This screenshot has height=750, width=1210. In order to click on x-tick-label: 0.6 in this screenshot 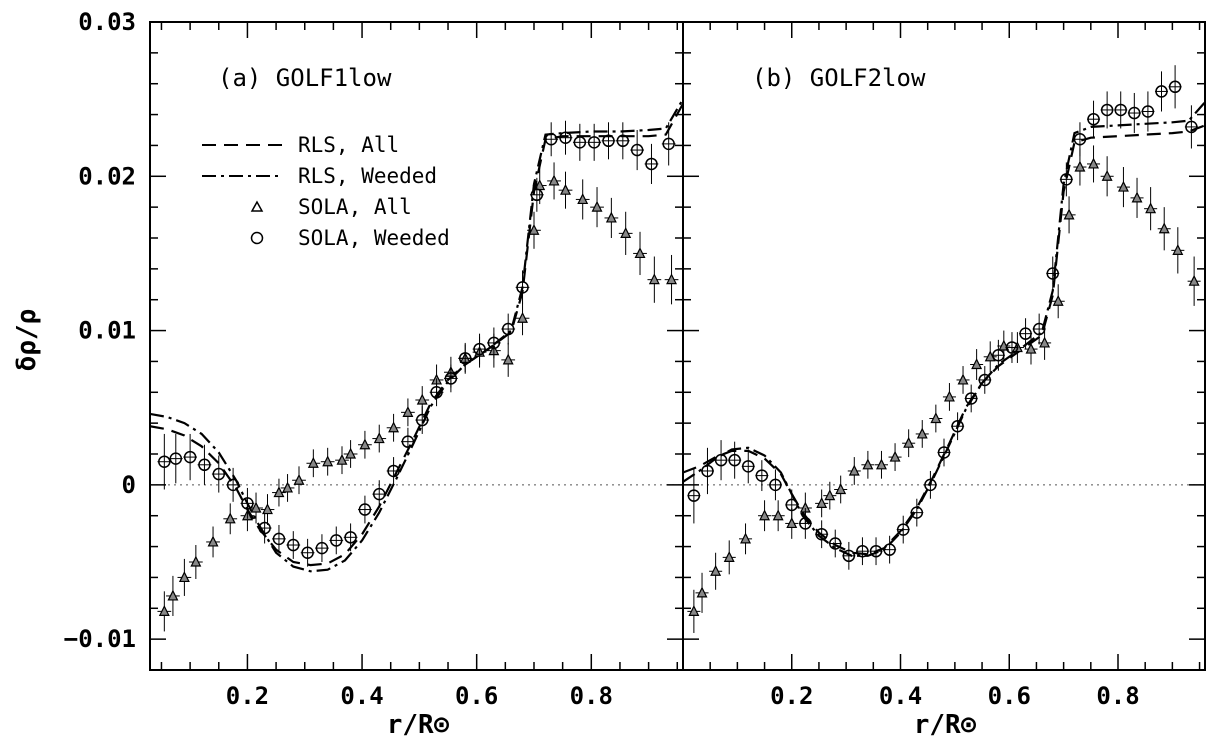, I will do `click(1009, 696)`.